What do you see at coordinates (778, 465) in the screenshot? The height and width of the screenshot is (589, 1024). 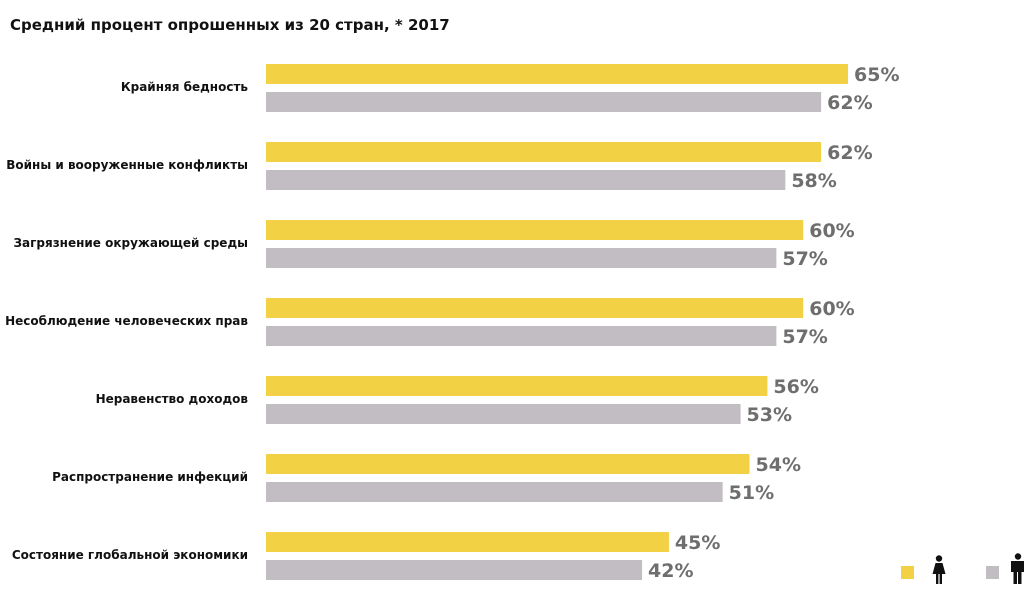 I see `value-label: 54%` at bounding box center [778, 465].